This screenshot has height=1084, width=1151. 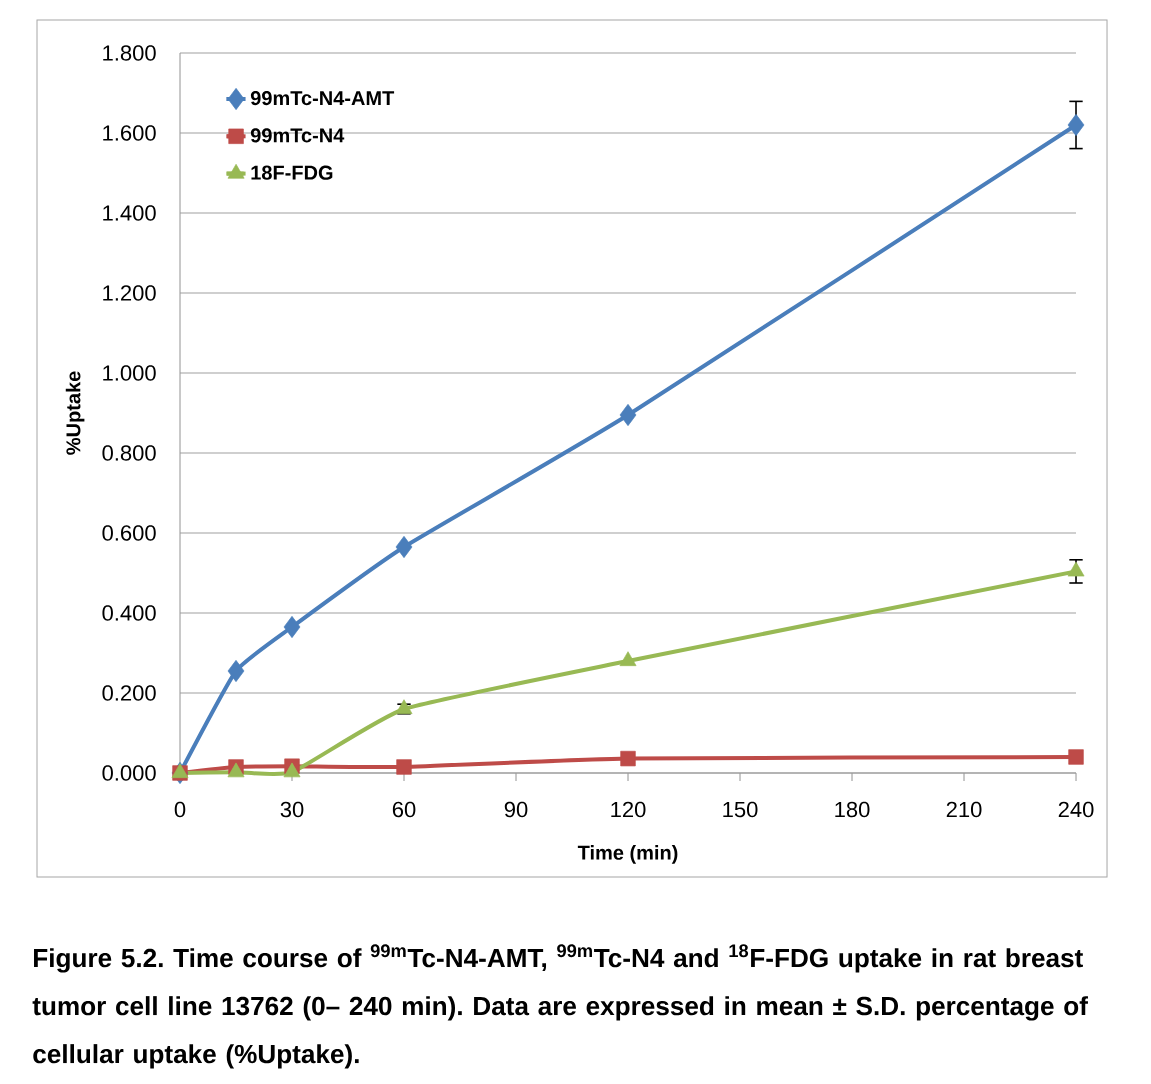 What do you see at coordinates (75, 413) in the screenshot?
I see `y-axis-title: %Uptake` at bounding box center [75, 413].